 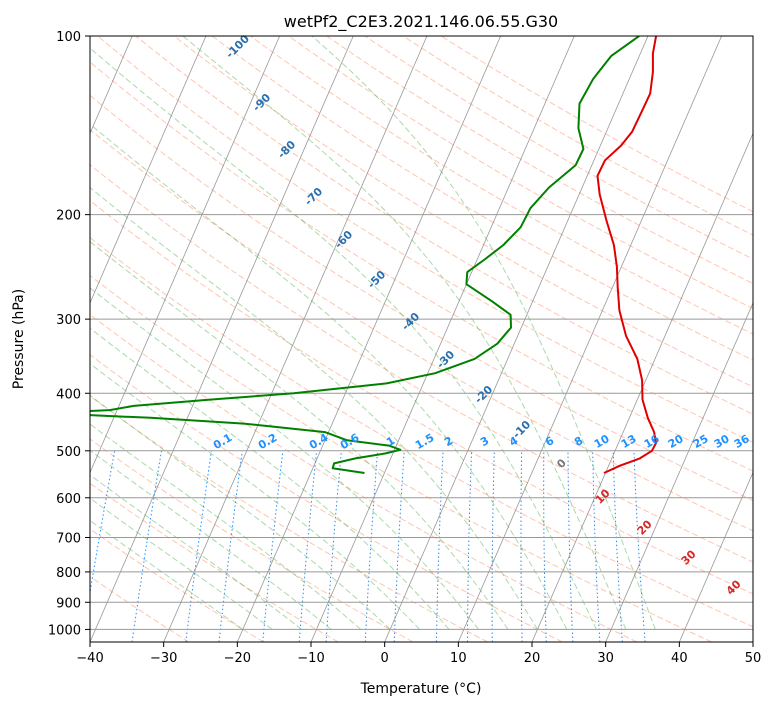 I want to click on y-axis-title: Pressure (hPa), so click(x=19, y=339).